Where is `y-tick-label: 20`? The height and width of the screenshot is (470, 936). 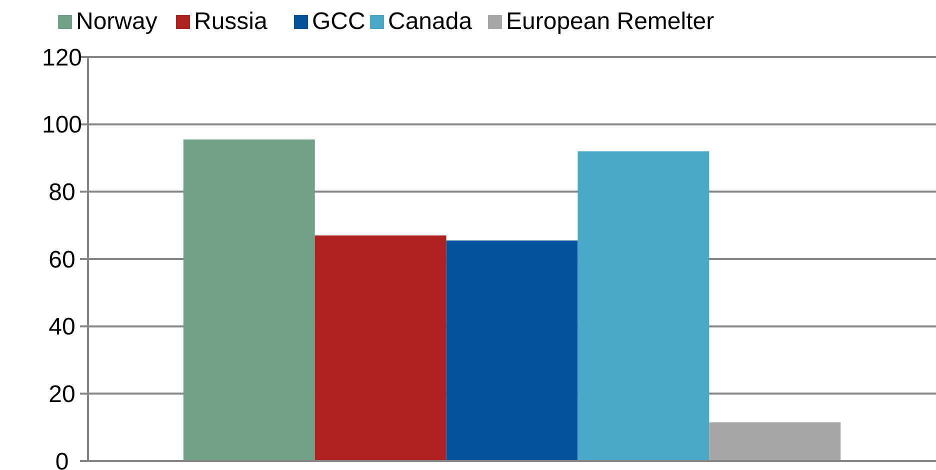 y-tick-label: 20 is located at coordinates (62, 394).